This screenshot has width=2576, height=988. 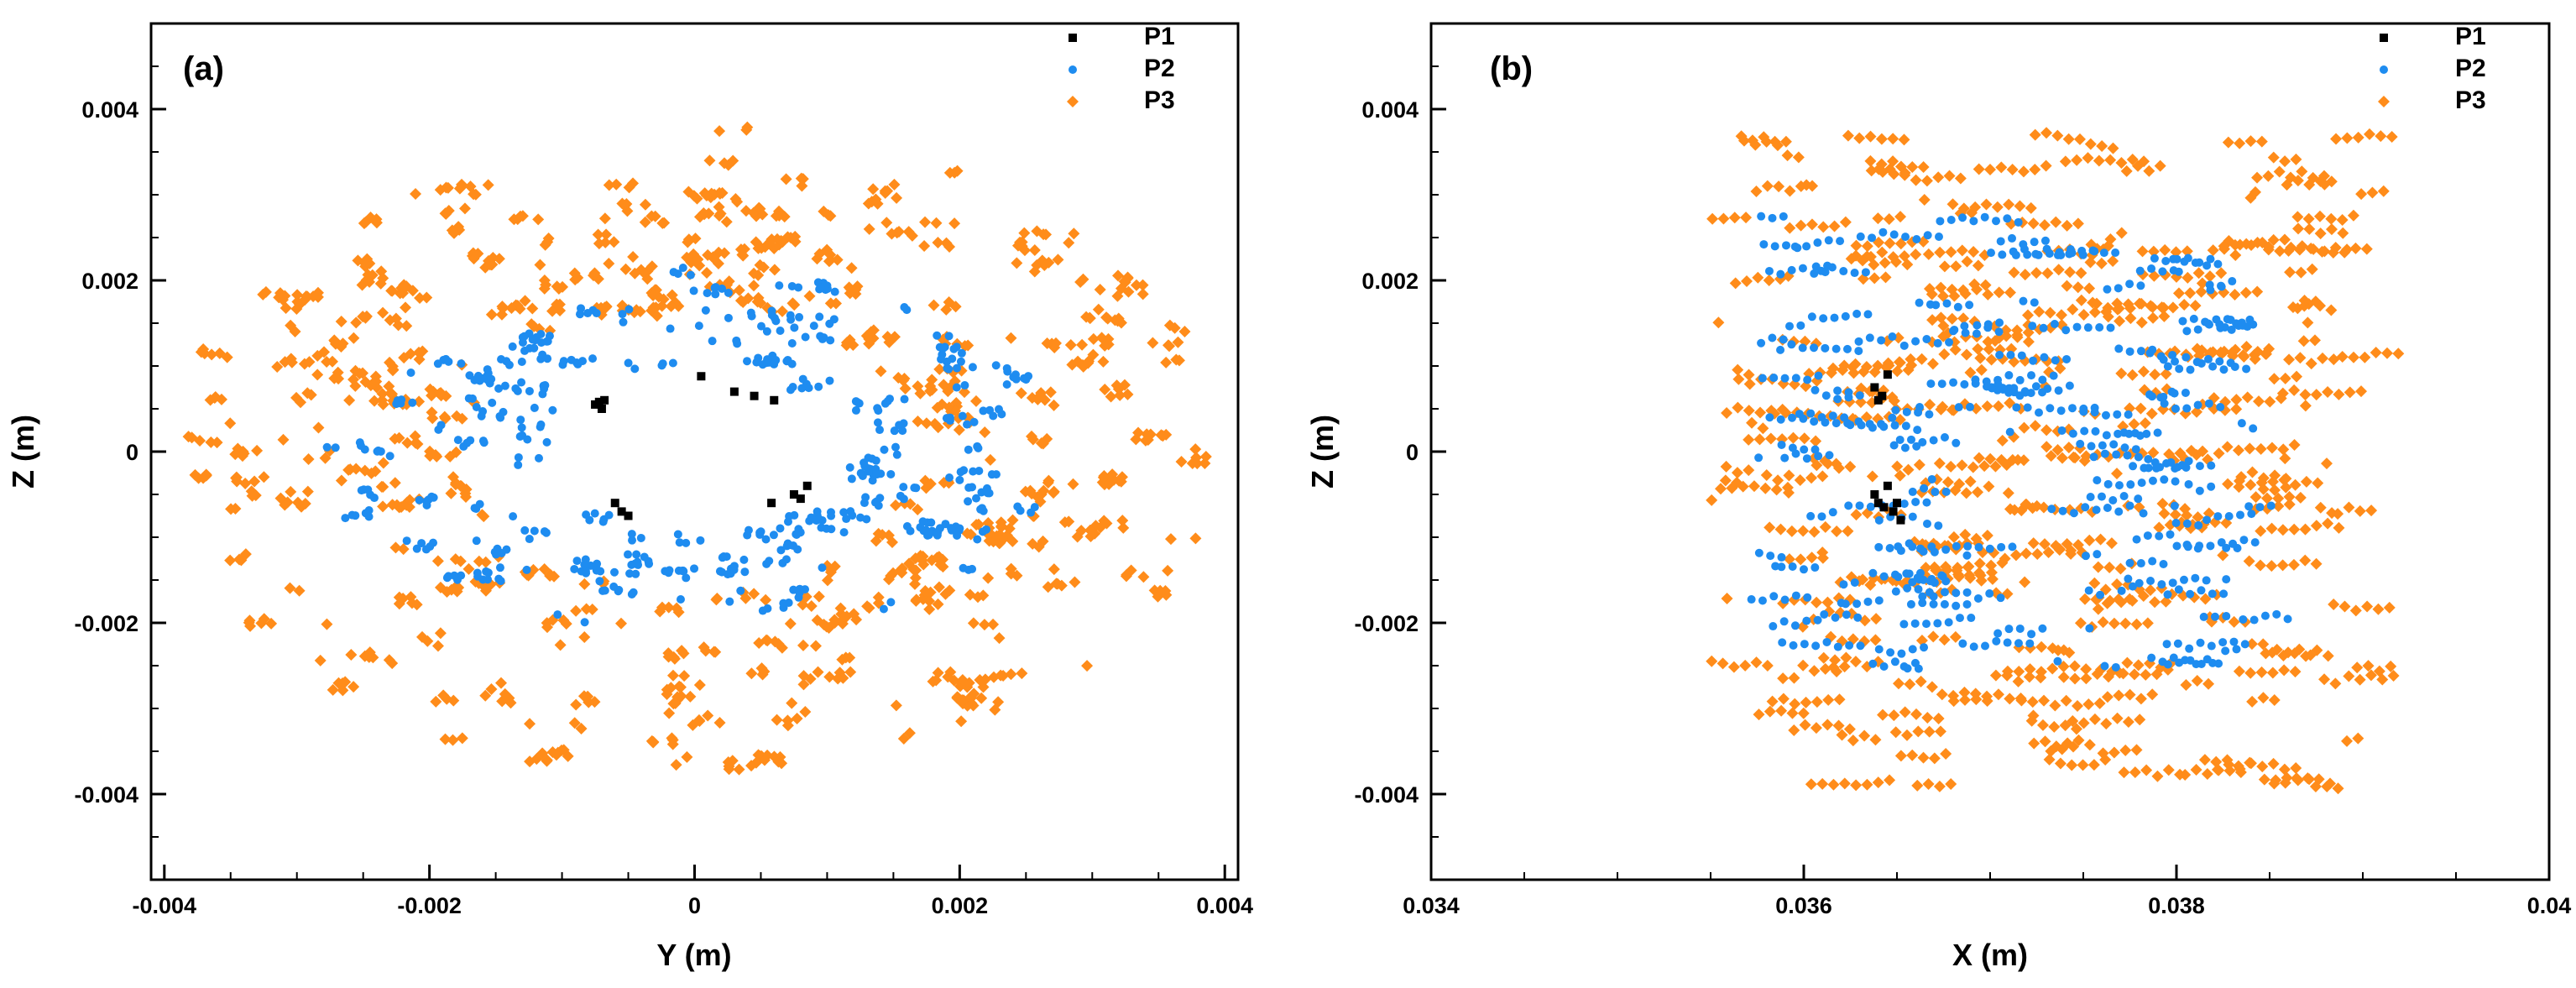 I want to click on y-tick-label-0: -0.004, so click(x=1386, y=795).